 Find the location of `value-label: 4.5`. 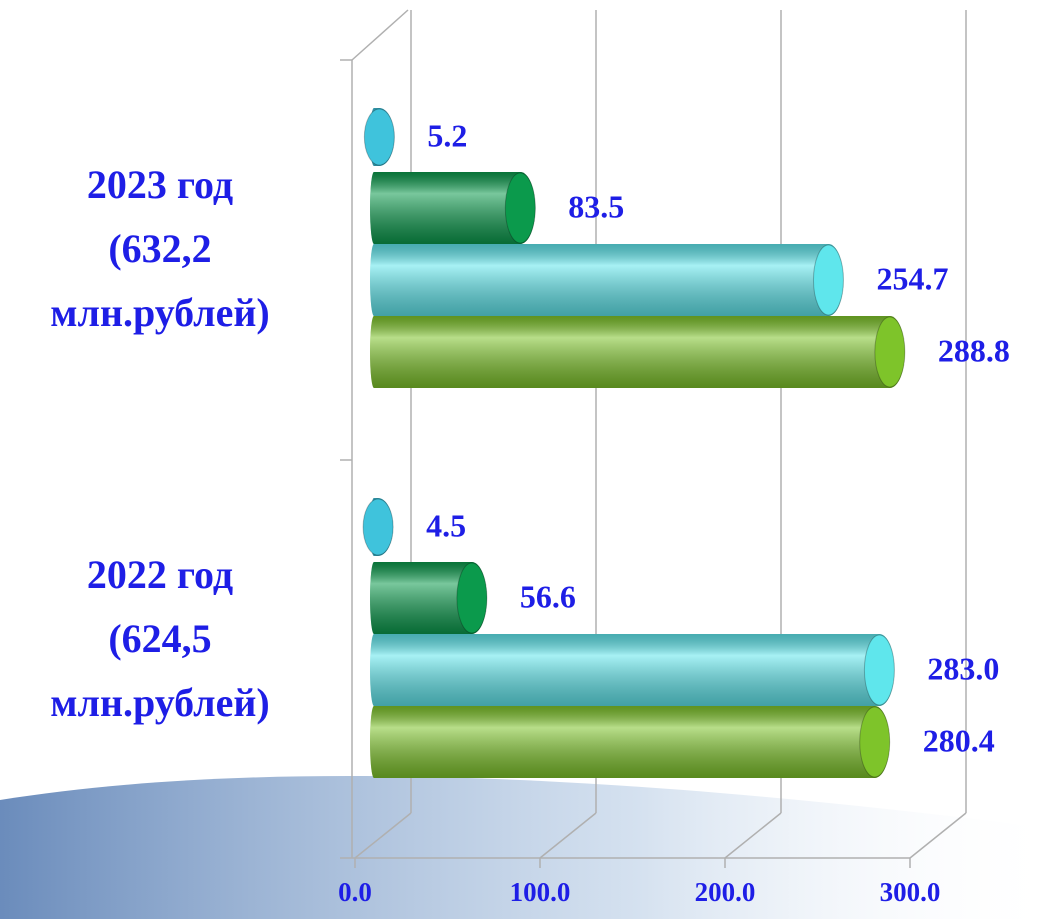

value-label: 4.5 is located at coordinates (446, 525).